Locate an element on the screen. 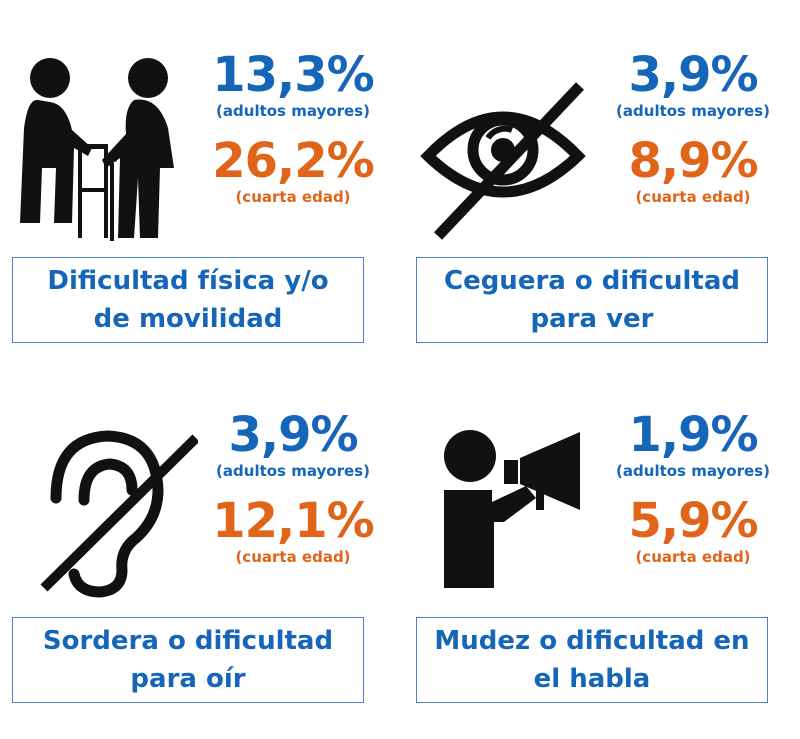 This screenshot has height=739, width=800. caption-box: Mudez o dificultad en el habla is located at coordinates (592, 660).